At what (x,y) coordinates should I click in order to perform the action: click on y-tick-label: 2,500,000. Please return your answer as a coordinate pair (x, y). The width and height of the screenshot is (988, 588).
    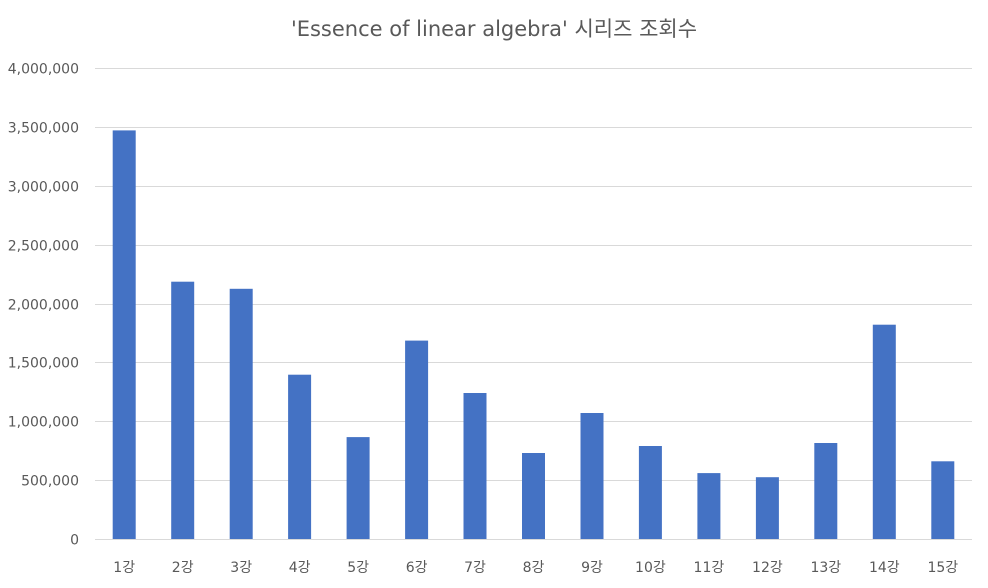
    Looking at the image, I should click on (43, 247).